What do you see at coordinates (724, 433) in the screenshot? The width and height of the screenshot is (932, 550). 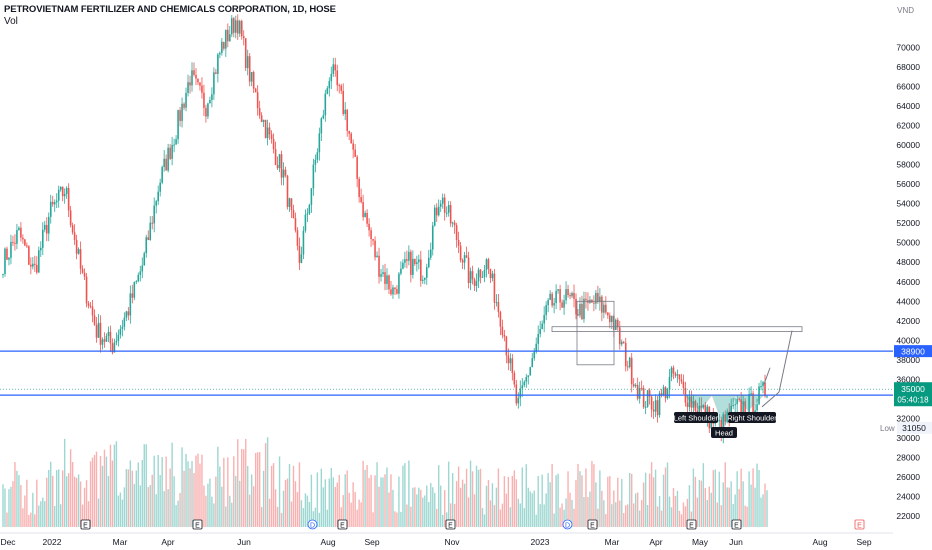 I see `head-label: Head` at bounding box center [724, 433].